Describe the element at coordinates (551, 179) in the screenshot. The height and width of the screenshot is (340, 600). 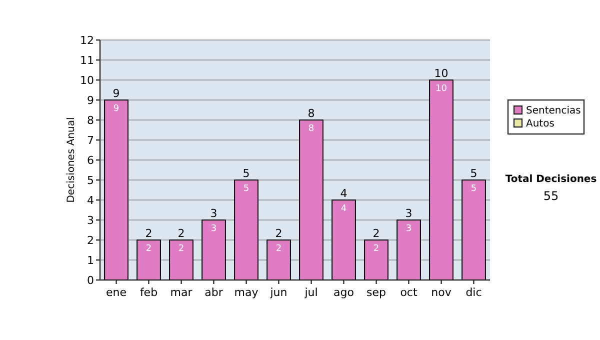
I see `text: Total Decisiones` at that location.